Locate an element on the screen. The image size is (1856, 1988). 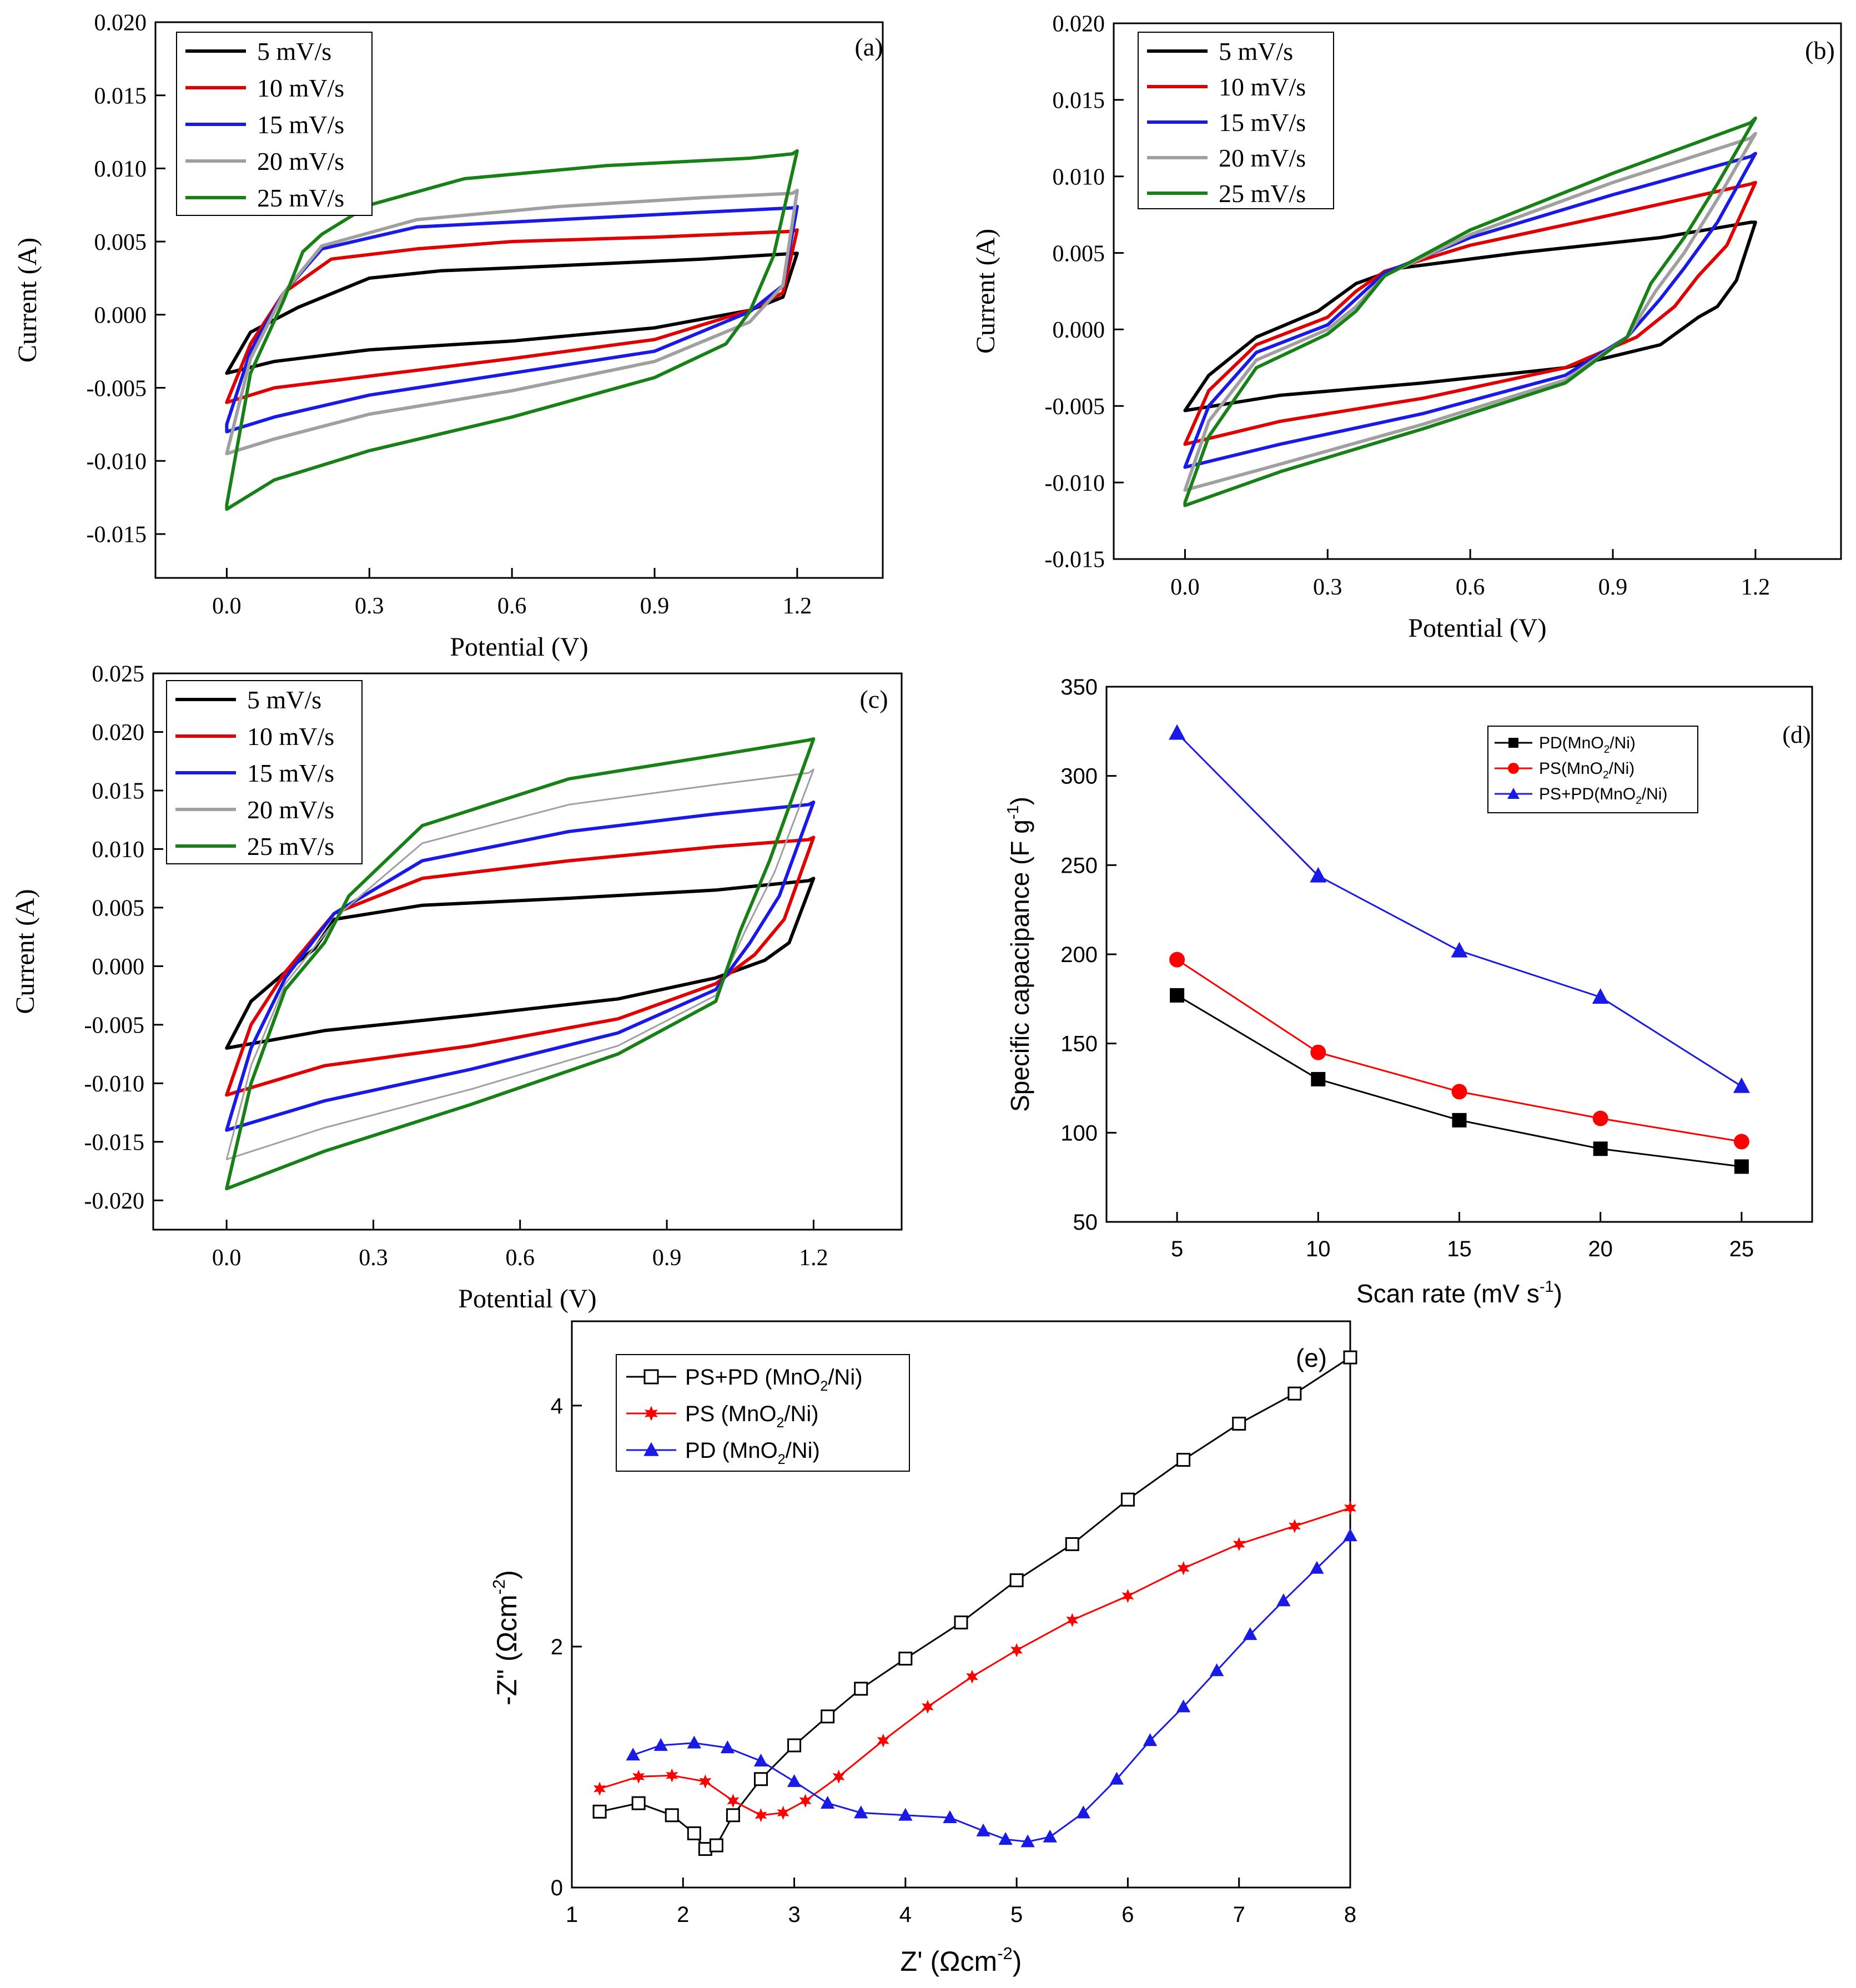
panel-a-legend-label: 20 mV/s is located at coordinates (300, 161).